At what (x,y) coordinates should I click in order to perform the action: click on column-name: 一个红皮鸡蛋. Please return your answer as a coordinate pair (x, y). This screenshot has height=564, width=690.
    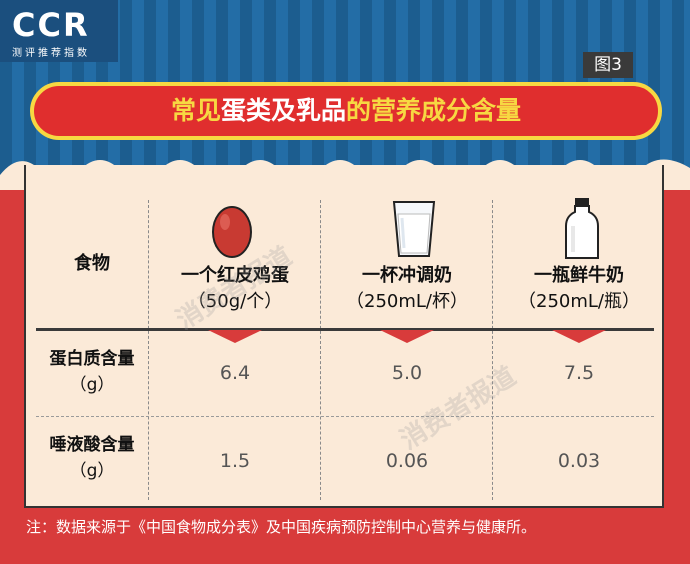
    Looking at the image, I should click on (235, 275).